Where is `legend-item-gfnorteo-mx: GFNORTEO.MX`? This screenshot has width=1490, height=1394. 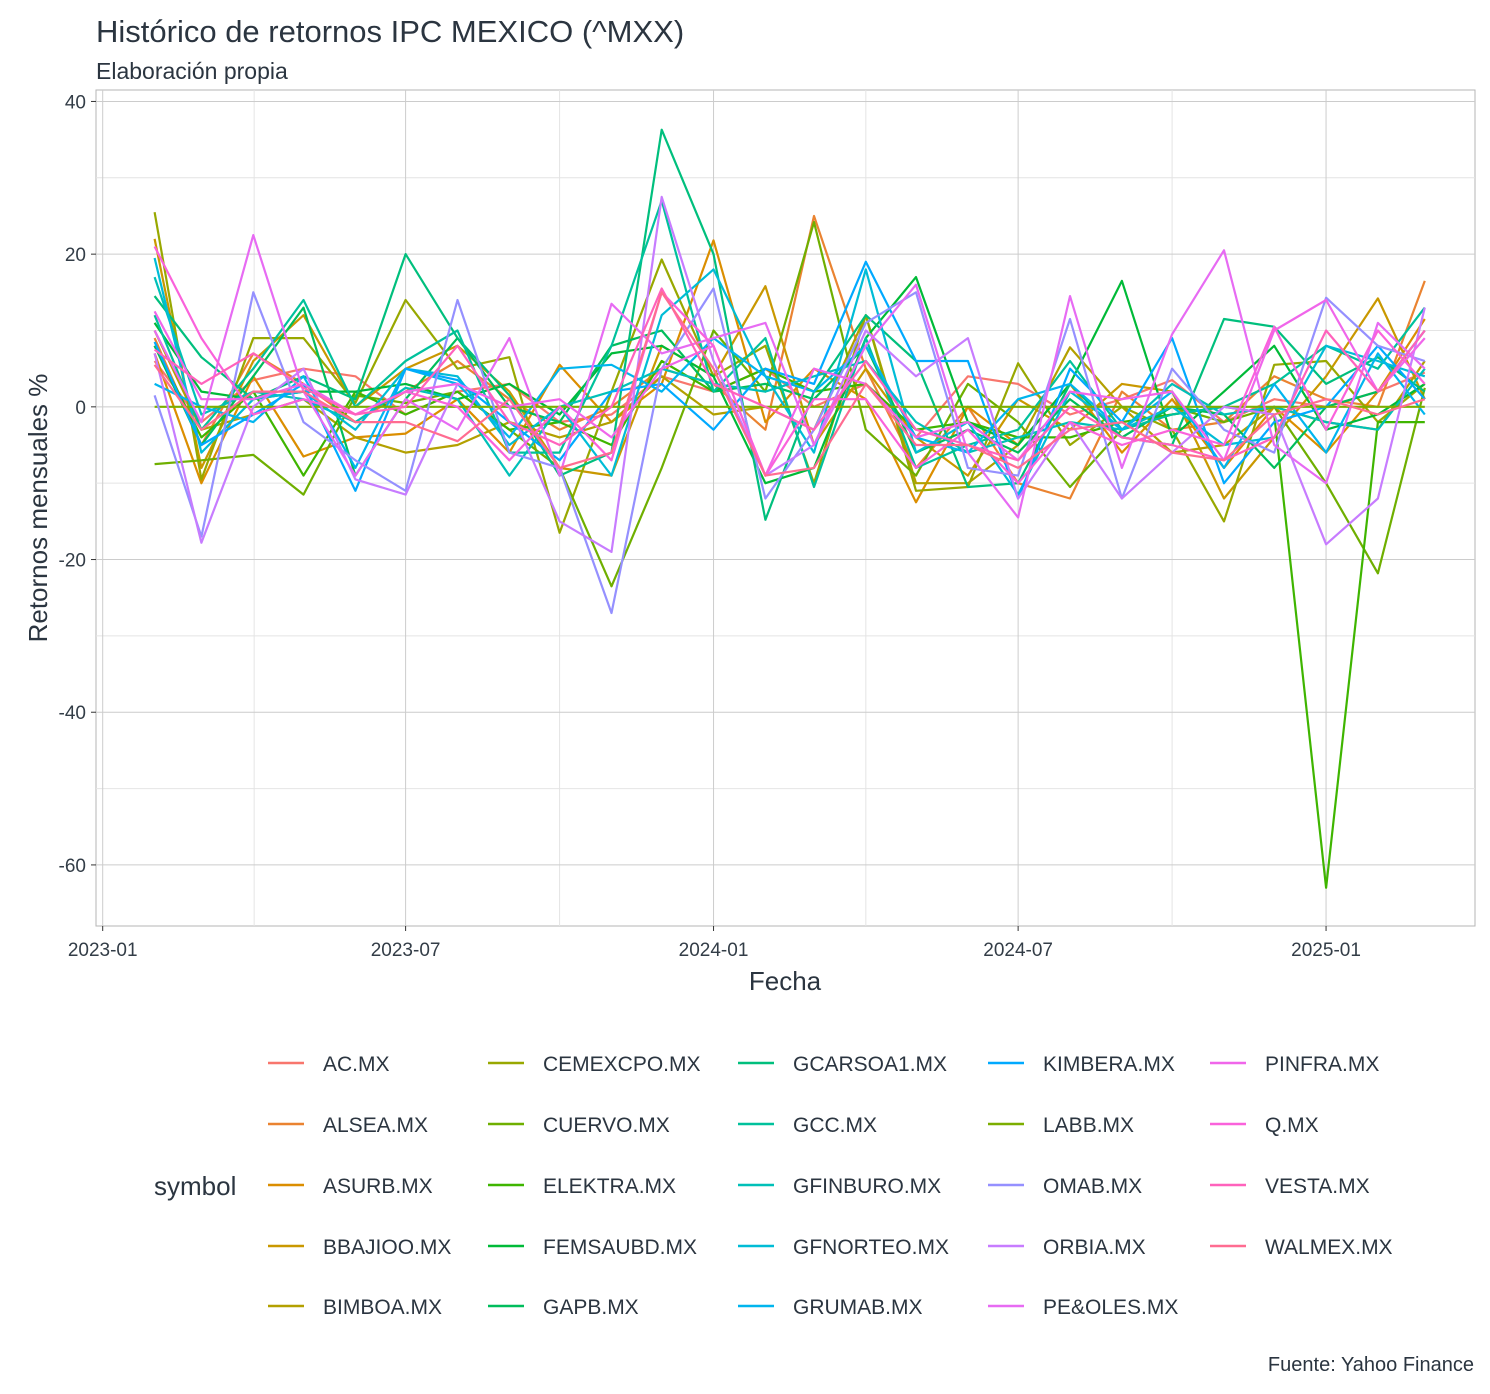
legend-item-gfnorteo-mx: GFNORTEO.MX is located at coordinates (843, 1247).